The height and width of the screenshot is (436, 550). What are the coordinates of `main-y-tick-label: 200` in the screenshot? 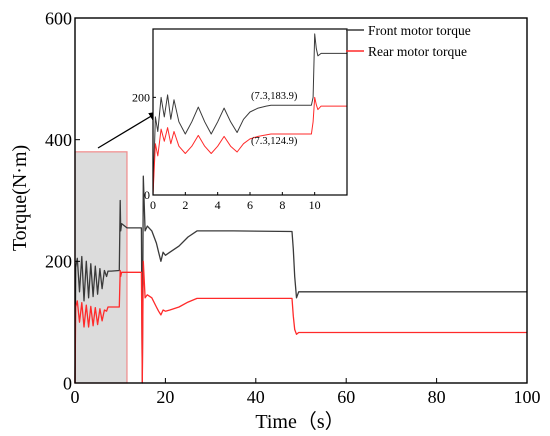 It's located at (58, 262).